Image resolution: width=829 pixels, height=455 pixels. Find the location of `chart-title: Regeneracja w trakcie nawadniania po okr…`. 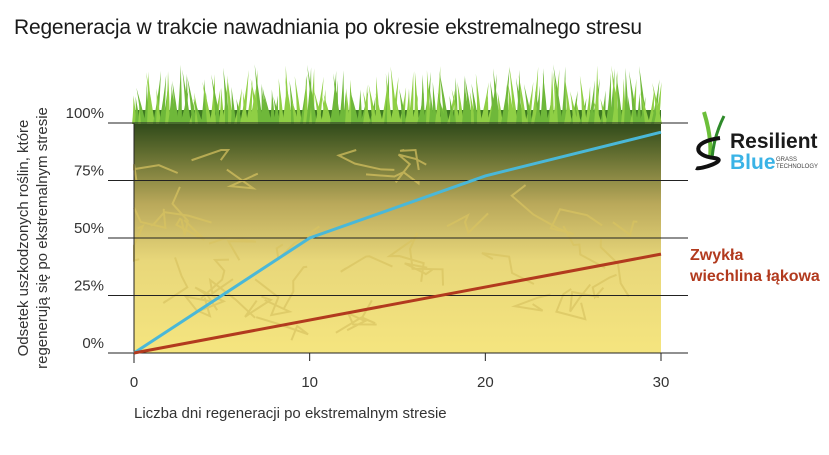

chart-title: Regeneracja w trakcie nawadniania po okr… is located at coordinates (328, 27).